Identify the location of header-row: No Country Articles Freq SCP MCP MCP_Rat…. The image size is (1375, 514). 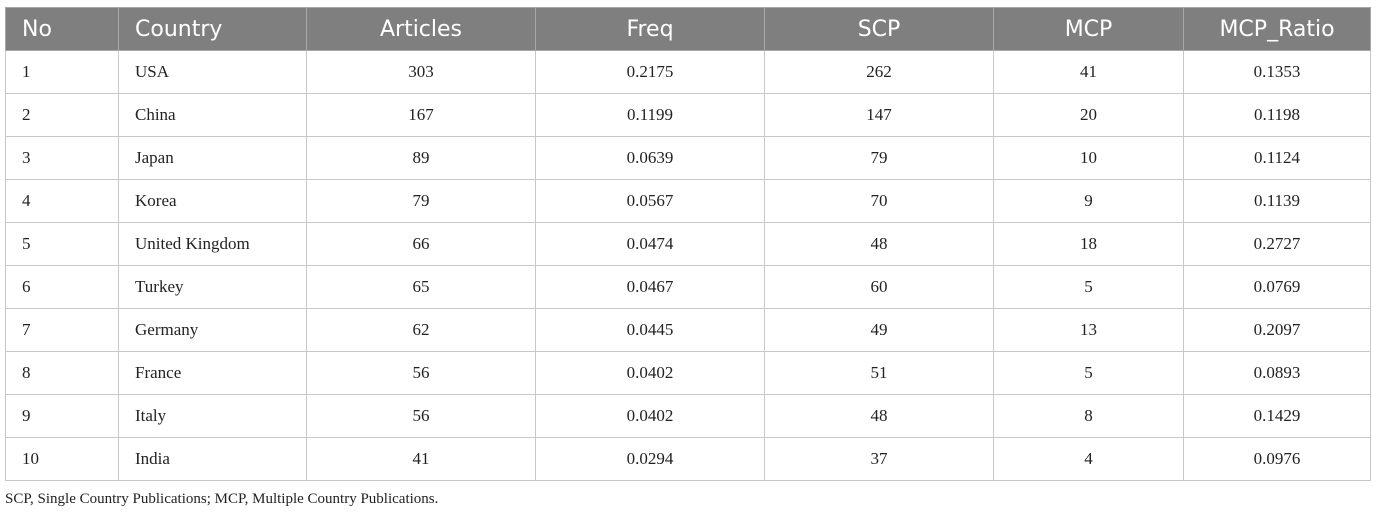
(688, 29).